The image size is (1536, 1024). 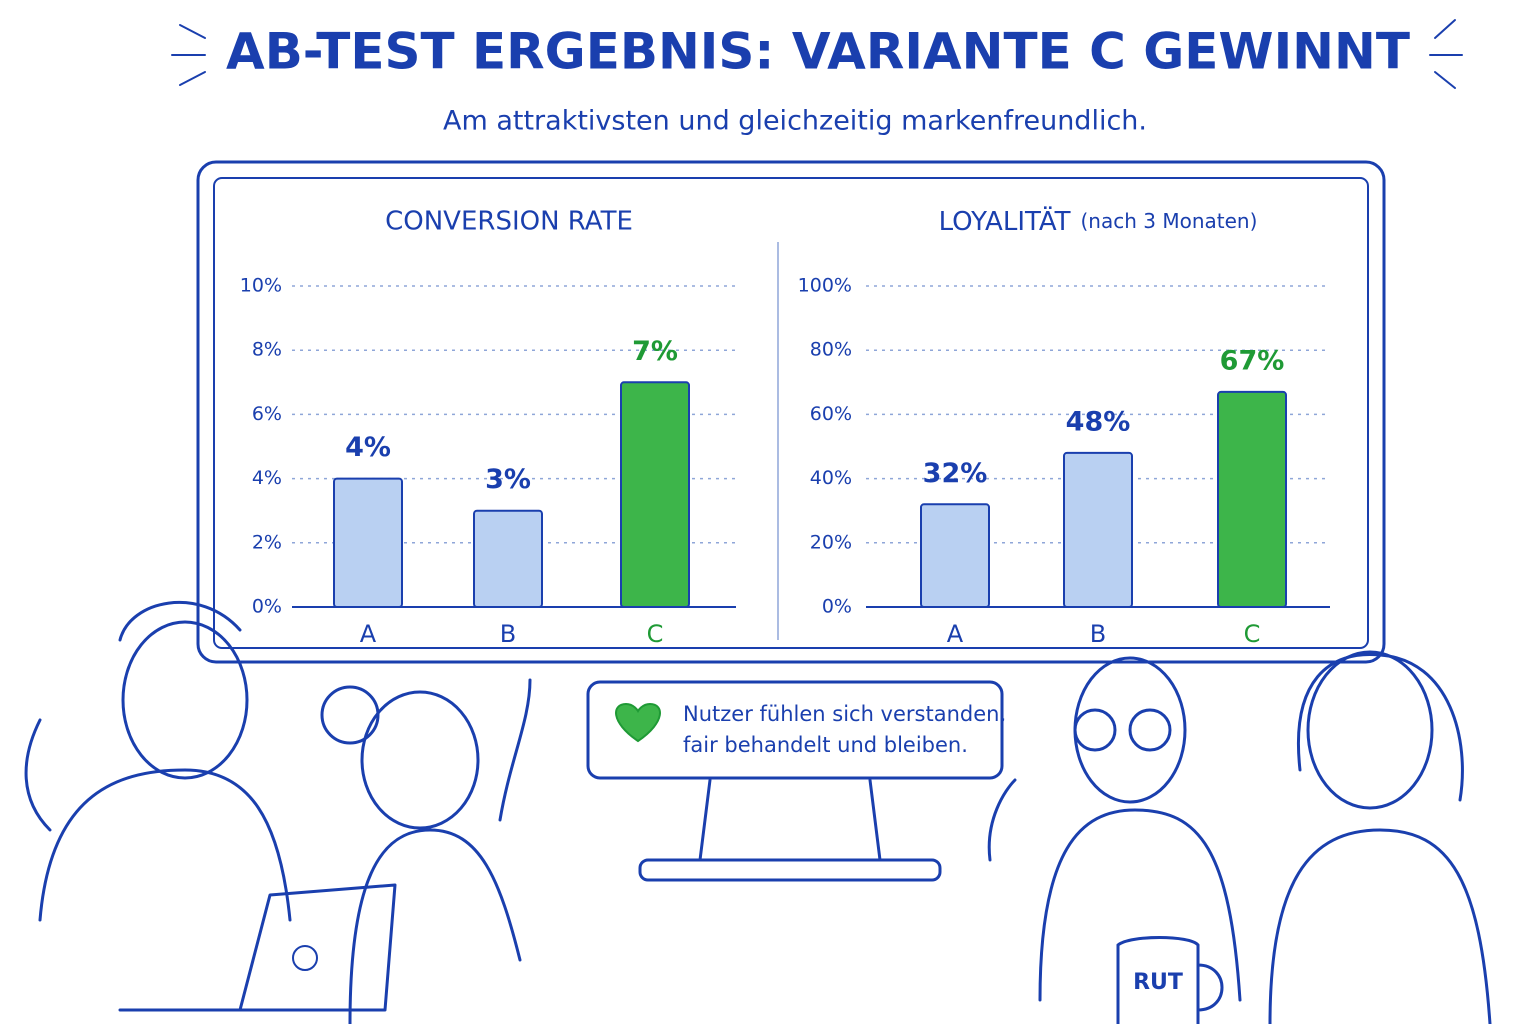 What do you see at coordinates (368, 447) in the screenshot?
I see `value-label: 4%` at bounding box center [368, 447].